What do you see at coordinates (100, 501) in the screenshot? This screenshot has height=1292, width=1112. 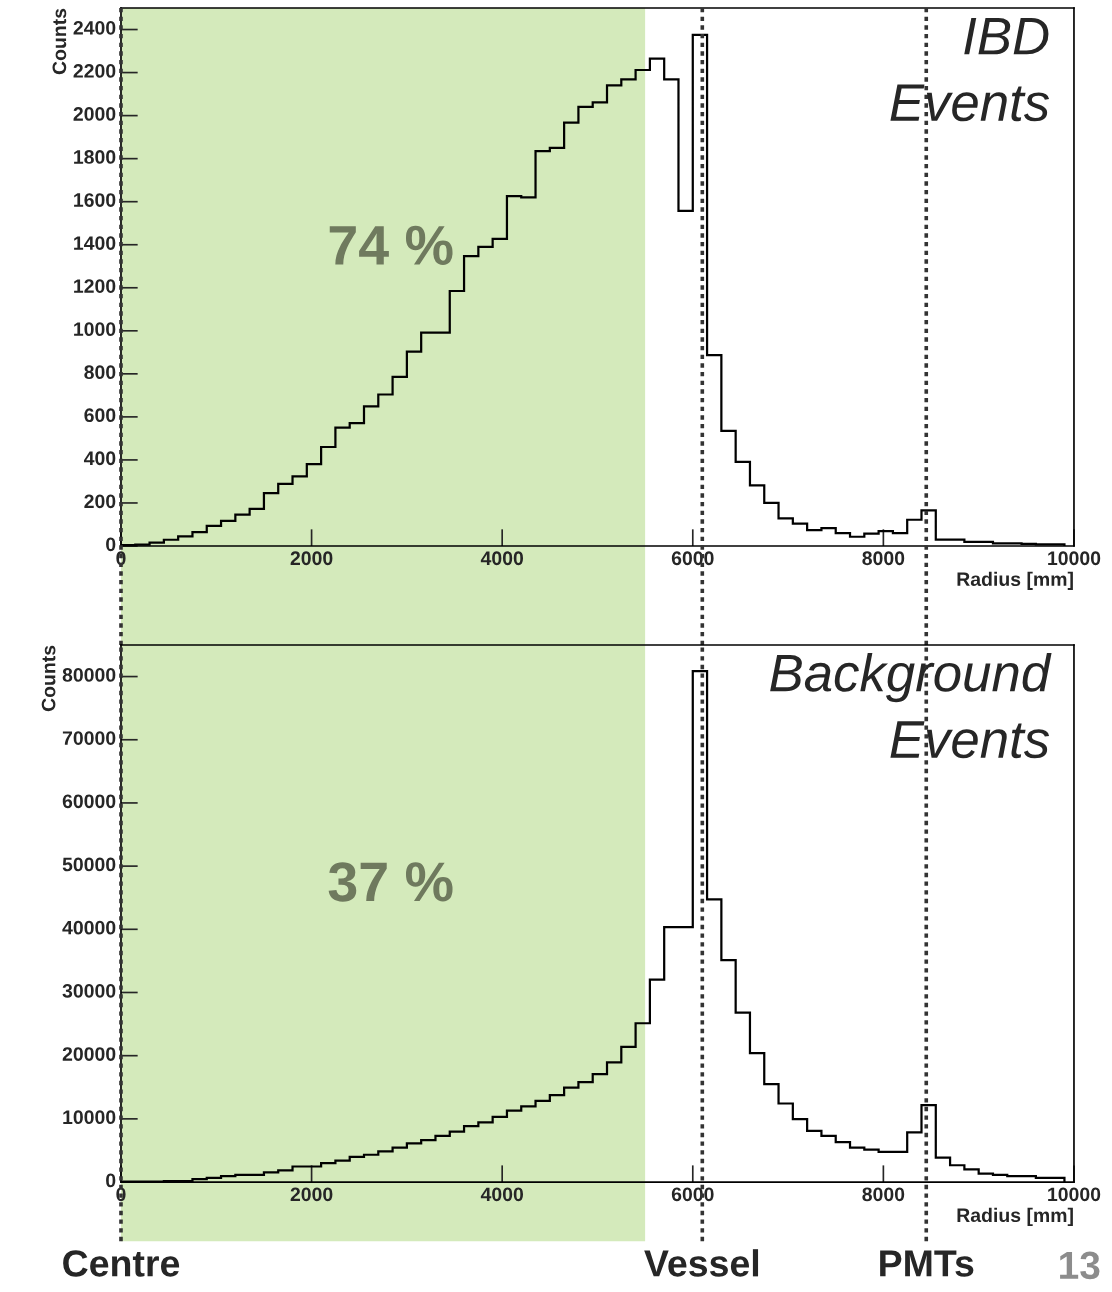 I see `y-tick-label: 200` at bounding box center [100, 501].